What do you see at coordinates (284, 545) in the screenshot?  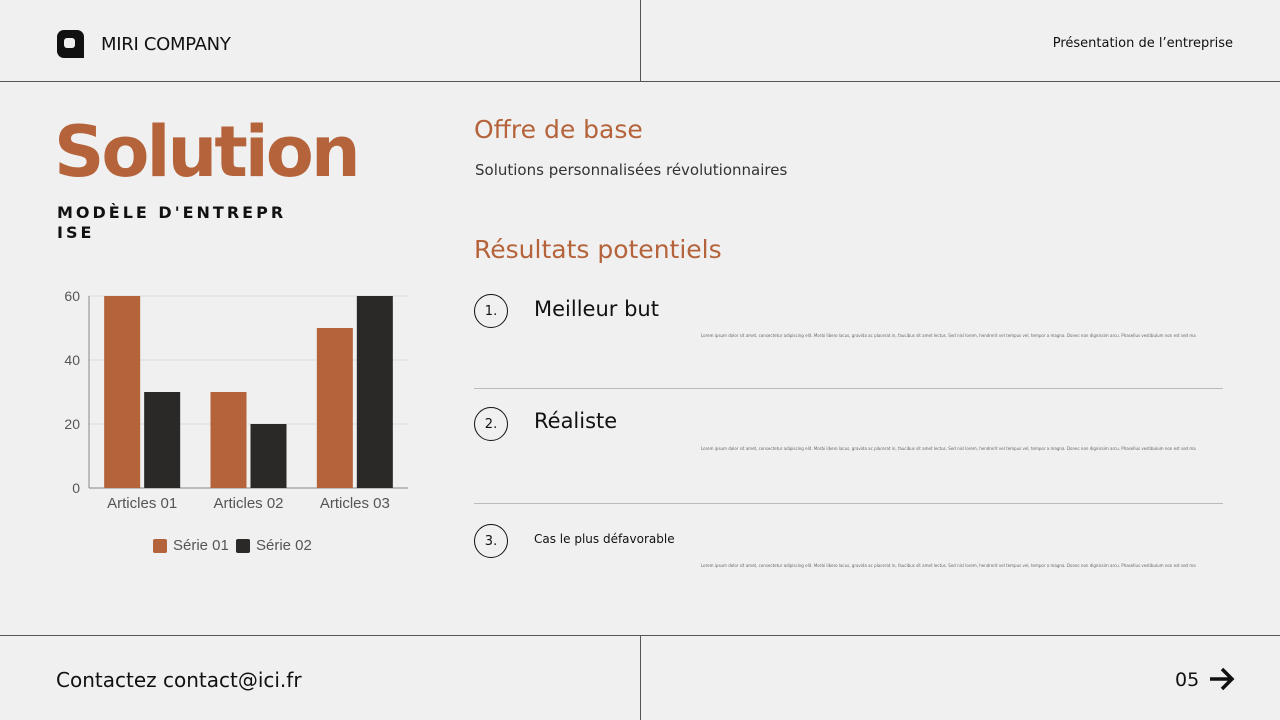 I see `legend-label: Série 02` at bounding box center [284, 545].